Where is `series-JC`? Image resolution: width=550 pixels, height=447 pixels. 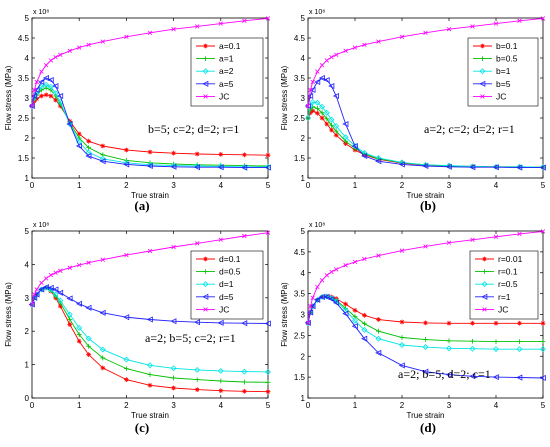
series-JC is located at coordinates (150, 62).